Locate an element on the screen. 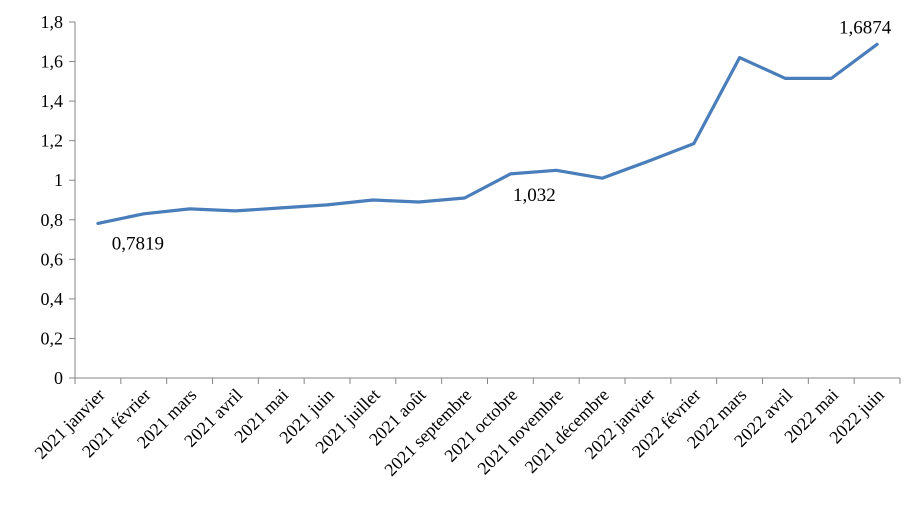 The width and height of the screenshot is (923, 523). y-tick-label: 0,4 is located at coordinates (52, 299).